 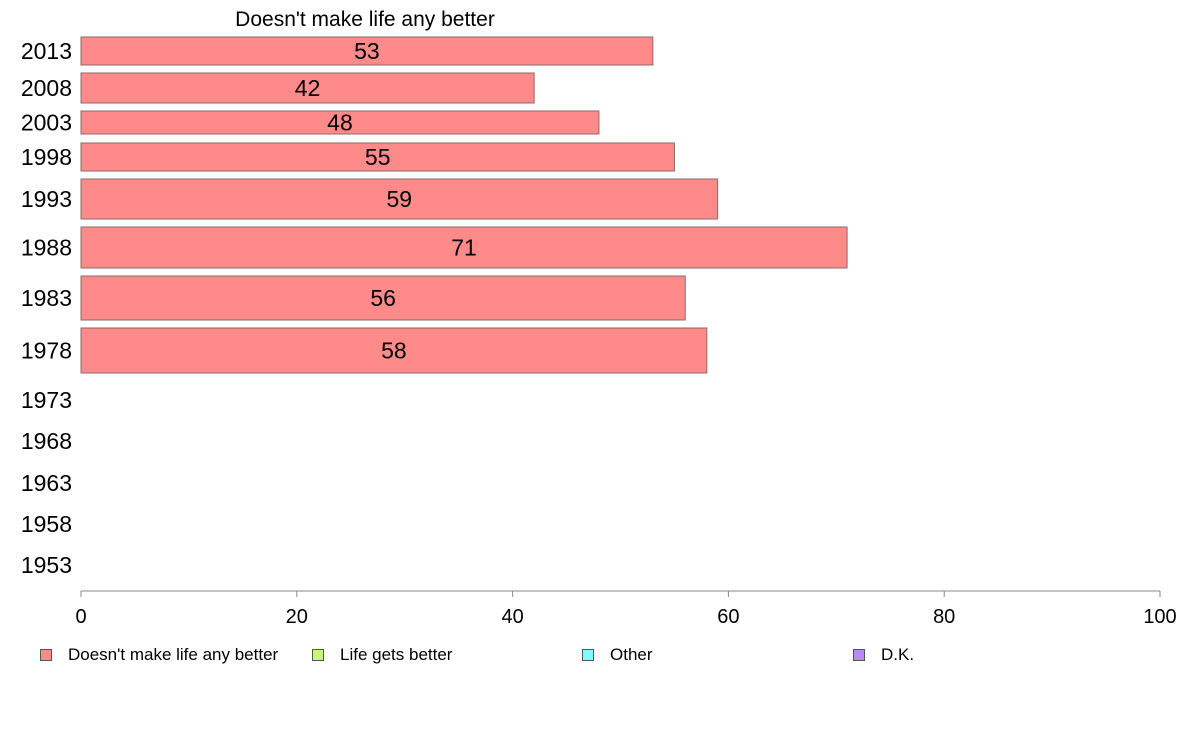 What do you see at coordinates (46, 298) in the screenshot?
I see `y-tick-label-1983: 1983` at bounding box center [46, 298].